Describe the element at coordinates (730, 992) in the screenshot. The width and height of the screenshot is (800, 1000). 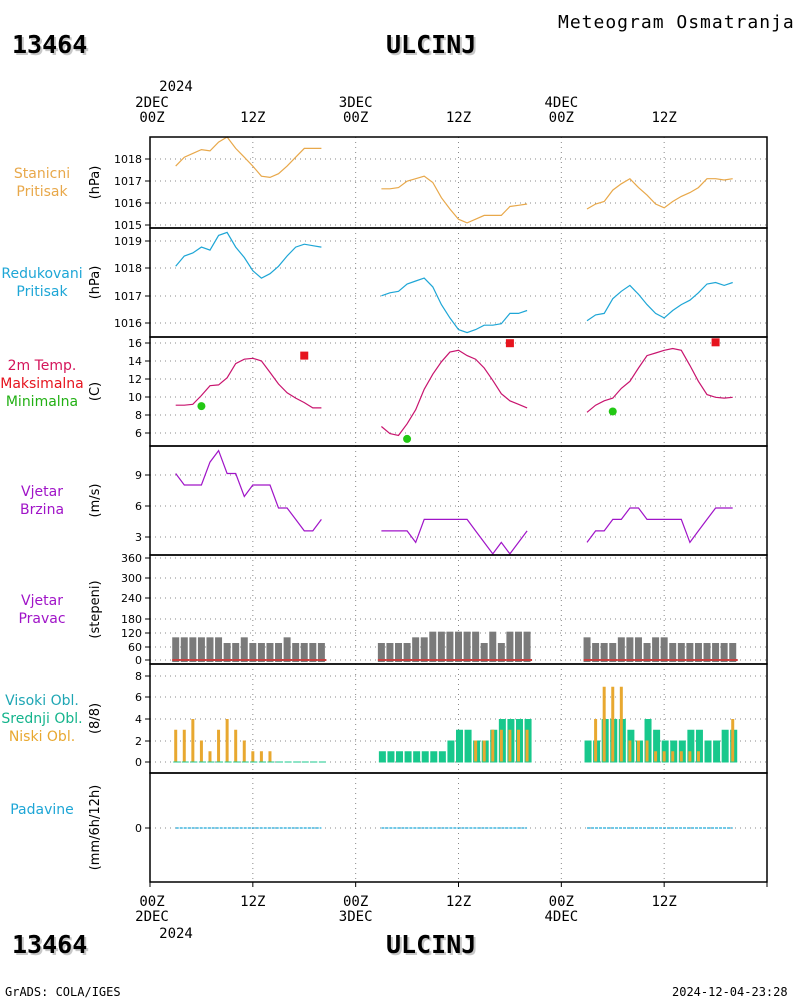
I see `footer-timestamp: 2024-12-04-23:28` at that location.